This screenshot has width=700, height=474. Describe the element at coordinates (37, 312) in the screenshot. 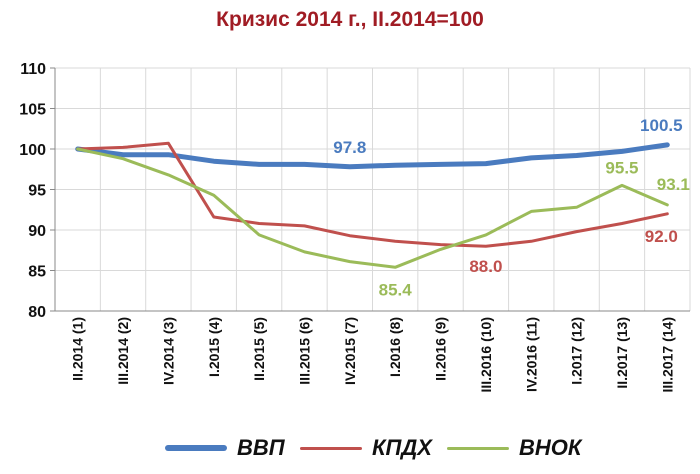

I see `y-tick-label: 80` at that location.